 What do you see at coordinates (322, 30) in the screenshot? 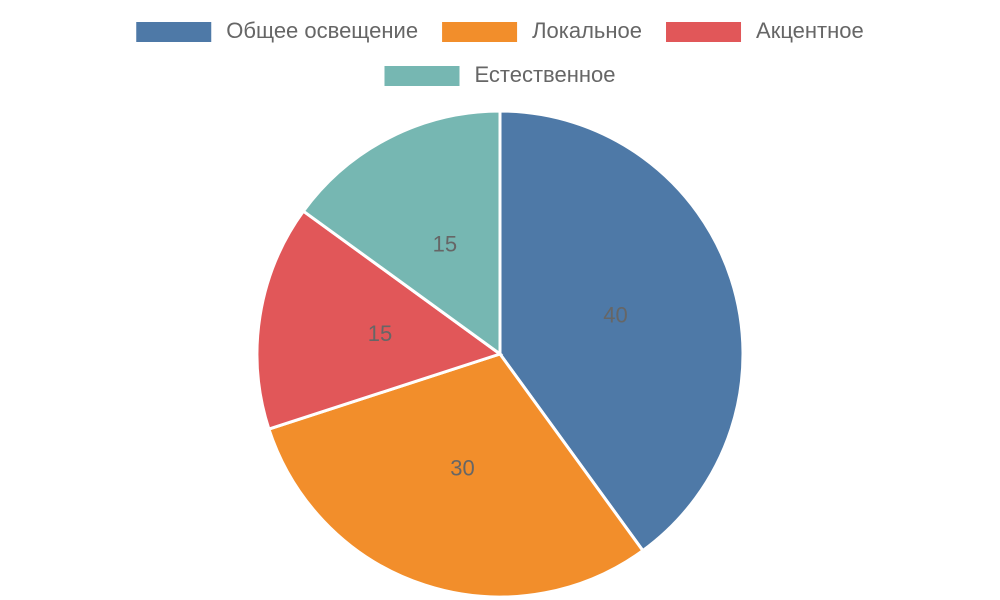
I see `legend-label: Общее освещение` at bounding box center [322, 30].